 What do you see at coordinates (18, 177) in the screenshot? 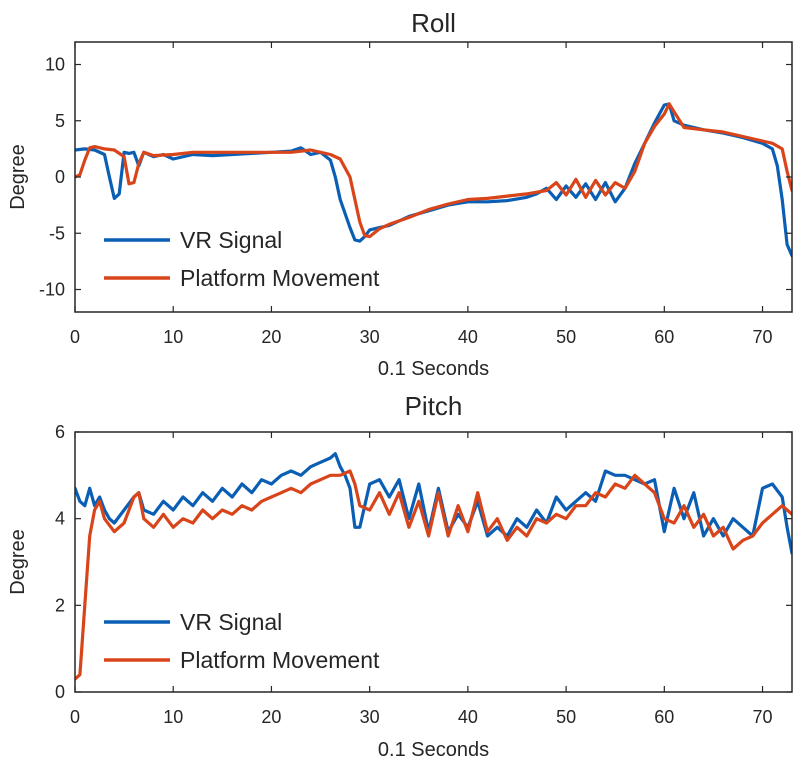
I see `roll-y-axis-label: Degree` at bounding box center [18, 177].